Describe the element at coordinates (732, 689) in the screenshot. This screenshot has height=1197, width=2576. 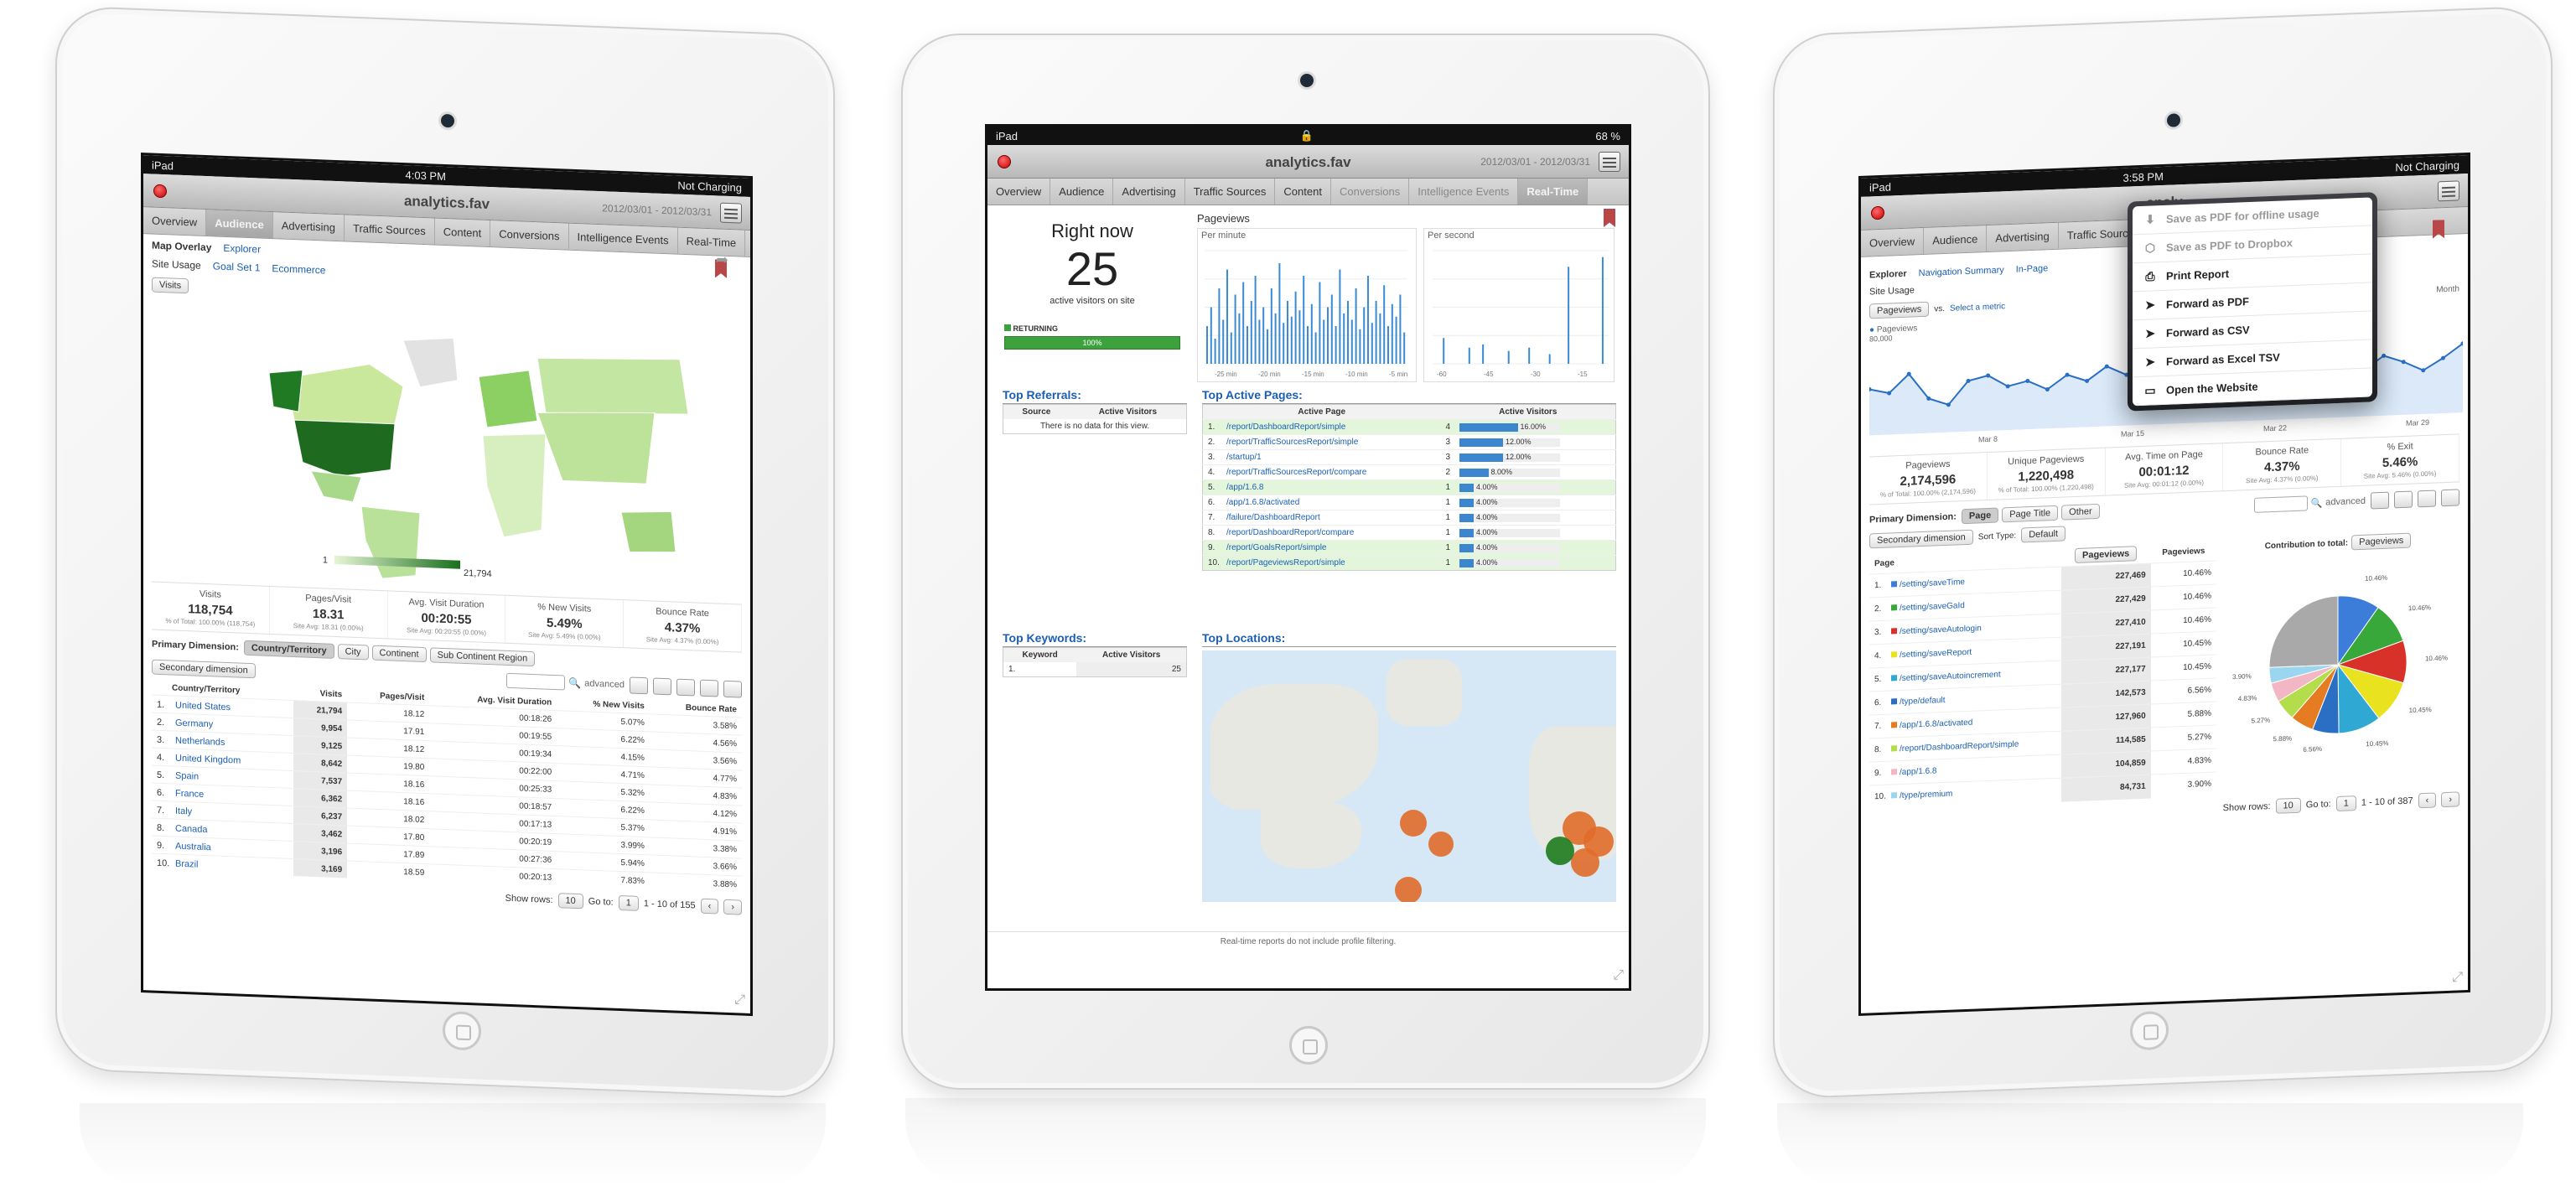
I see `pivot-view-icon` at that location.